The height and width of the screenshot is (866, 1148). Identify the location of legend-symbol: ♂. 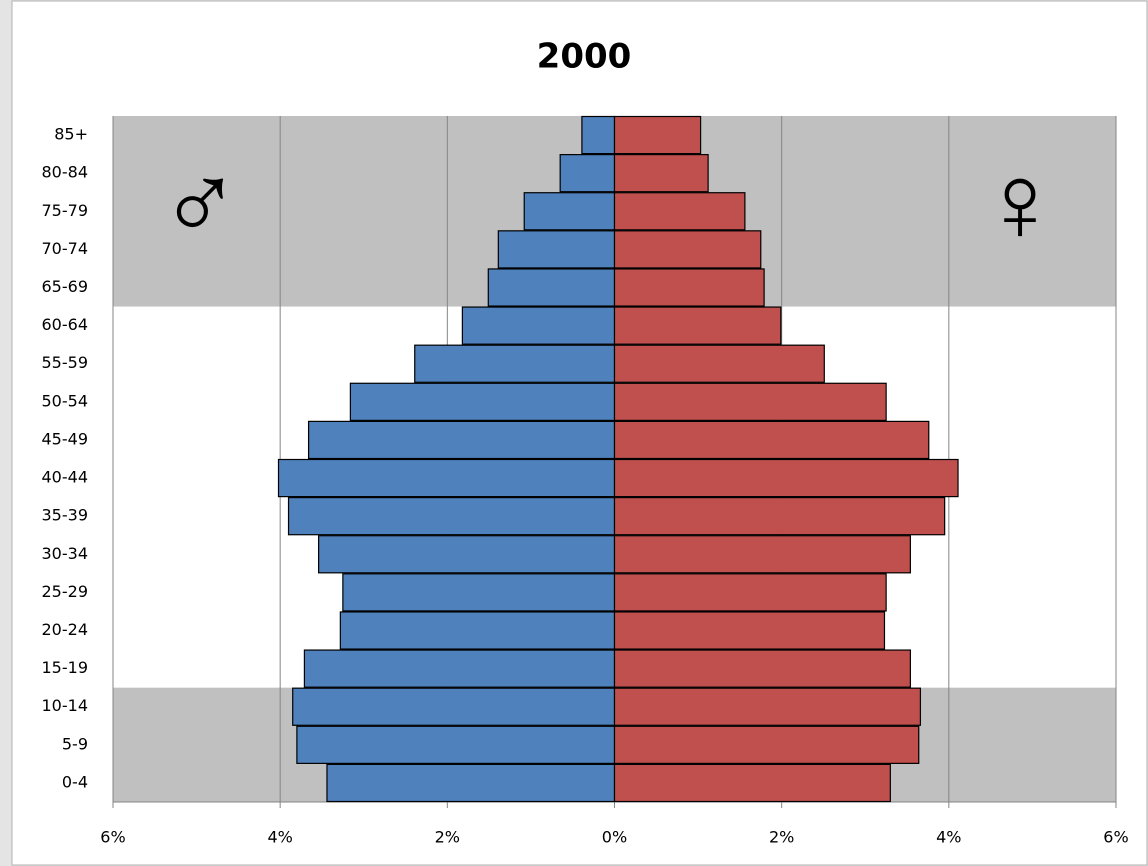
(200, 202).